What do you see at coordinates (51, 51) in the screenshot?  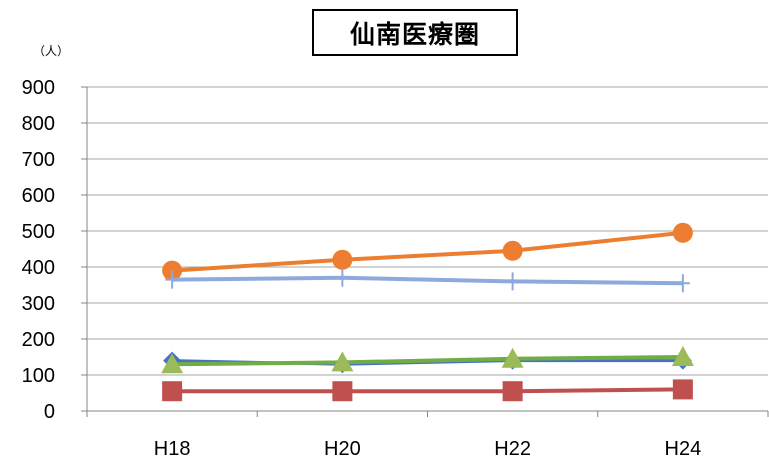 I see `y-axis-unit-label: （人）` at bounding box center [51, 51].